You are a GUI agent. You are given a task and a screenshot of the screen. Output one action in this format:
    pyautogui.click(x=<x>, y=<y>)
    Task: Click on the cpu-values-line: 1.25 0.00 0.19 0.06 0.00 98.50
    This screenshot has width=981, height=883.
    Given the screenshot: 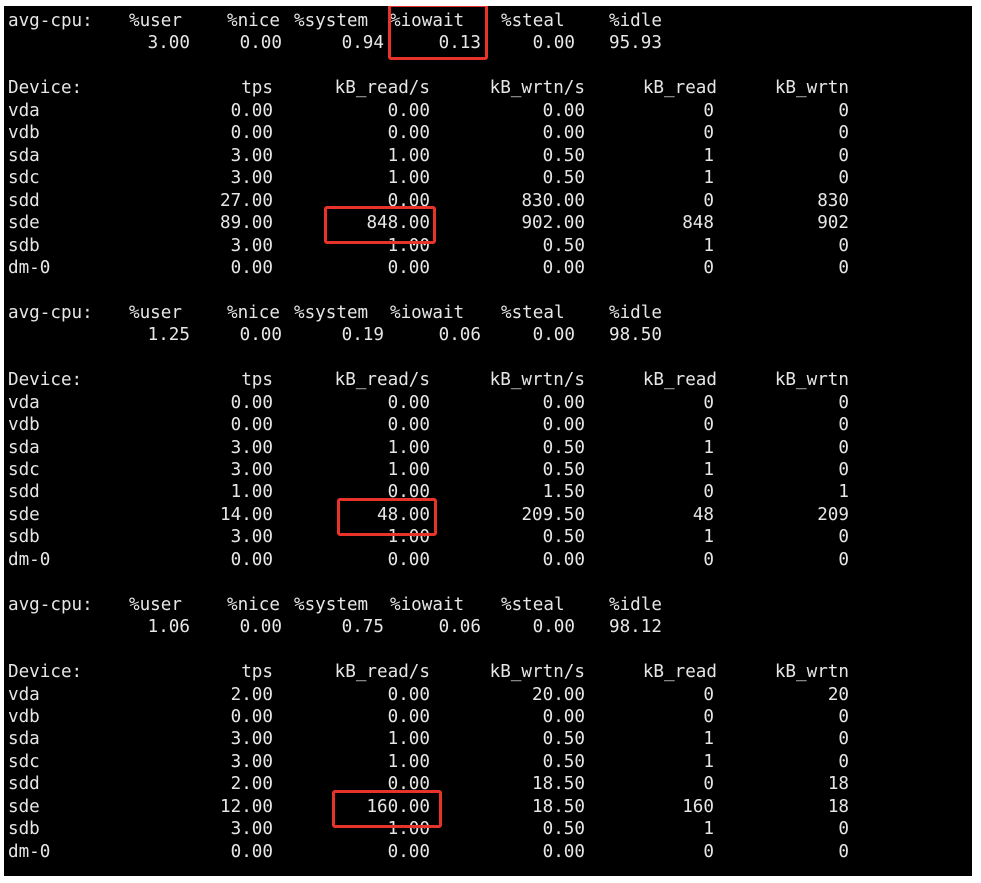 What is the action you would take?
    pyautogui.click(x=488, y=335)
    